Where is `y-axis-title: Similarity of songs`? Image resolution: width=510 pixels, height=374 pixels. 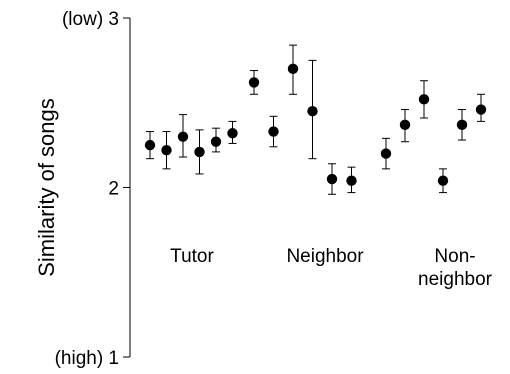 y-axis-title: Similarity of songs is located at coordinates (46, 187).